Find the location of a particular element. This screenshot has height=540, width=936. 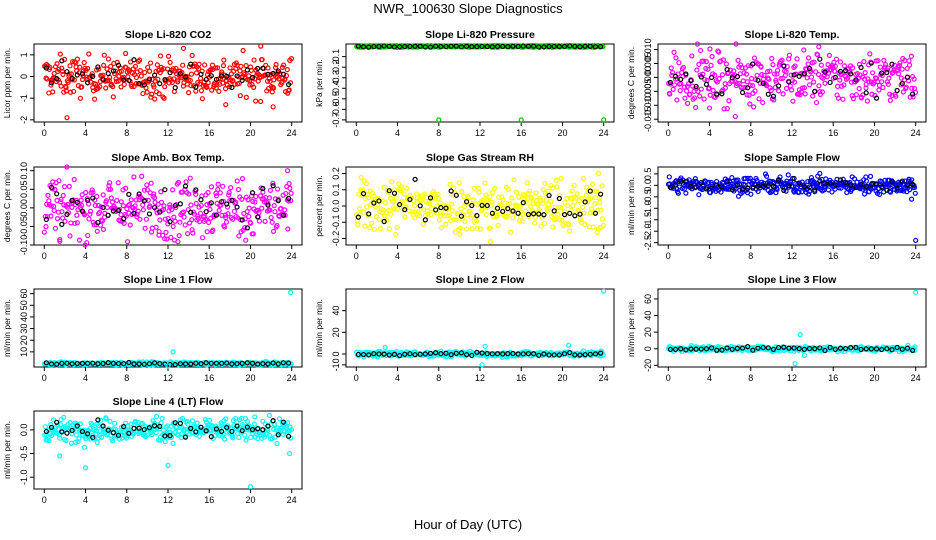

y-tick-label: -0.10 is located at coordinates (24, 245).